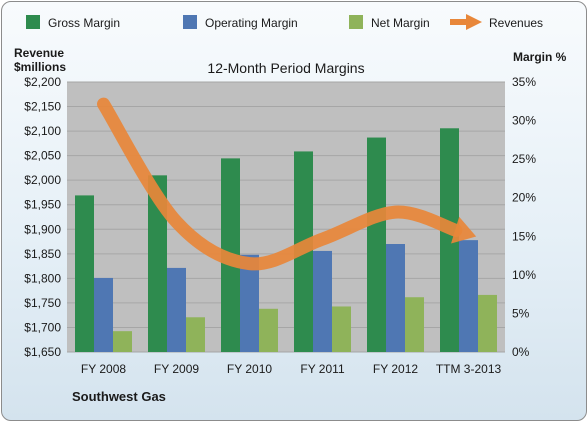 This screenshot has height=422, width=588. Describe the element at coordinates (176, 369) in the screenshot. I see `x-tick-label: FY 2009` at that location.